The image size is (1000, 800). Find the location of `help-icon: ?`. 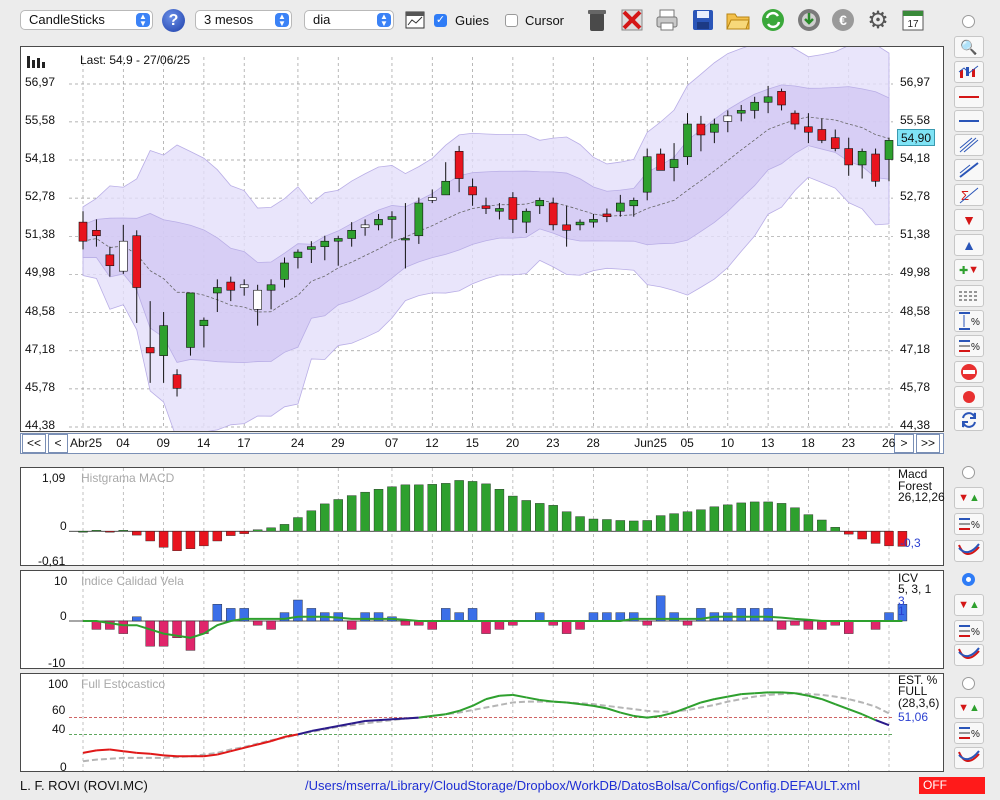

help-icon: ? is located at coordinates (173, 20).